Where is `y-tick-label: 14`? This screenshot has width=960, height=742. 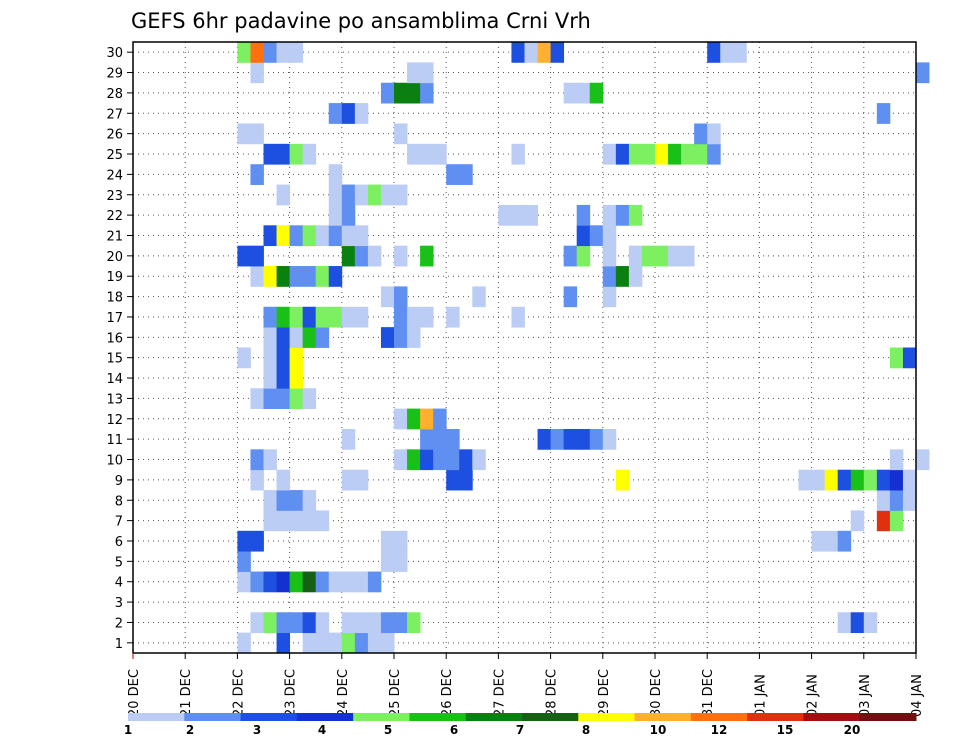 y-tick-label: 14 is located at coordinates (114, 379).